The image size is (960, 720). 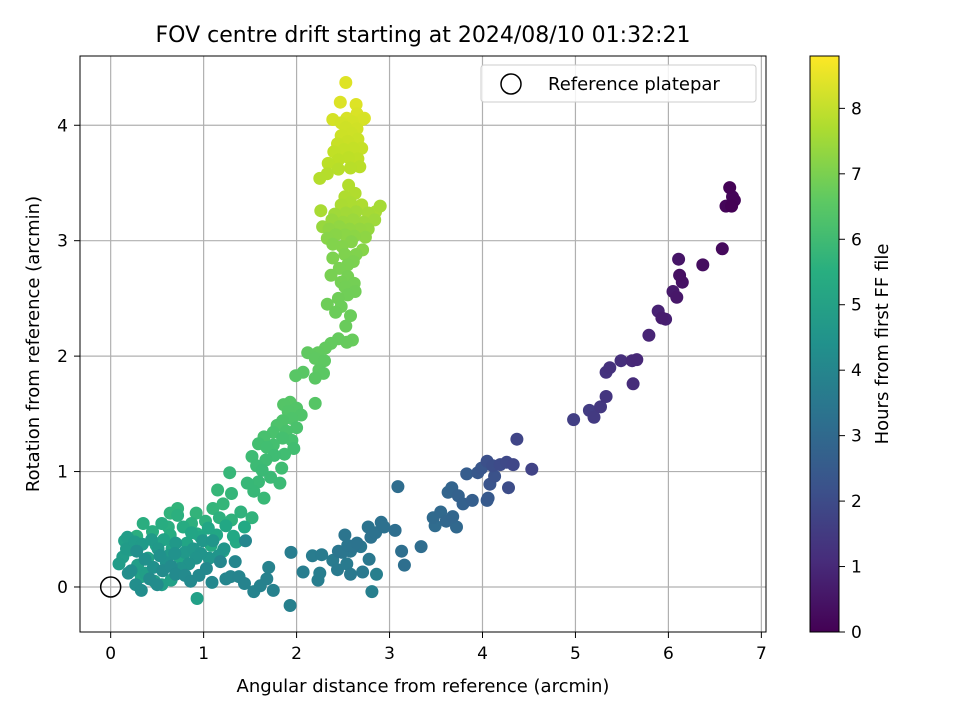 What do you see at coordinates (62, 126) in the screenshot?
I see `y-tick-label: 4` at bounding box center [62, 126].